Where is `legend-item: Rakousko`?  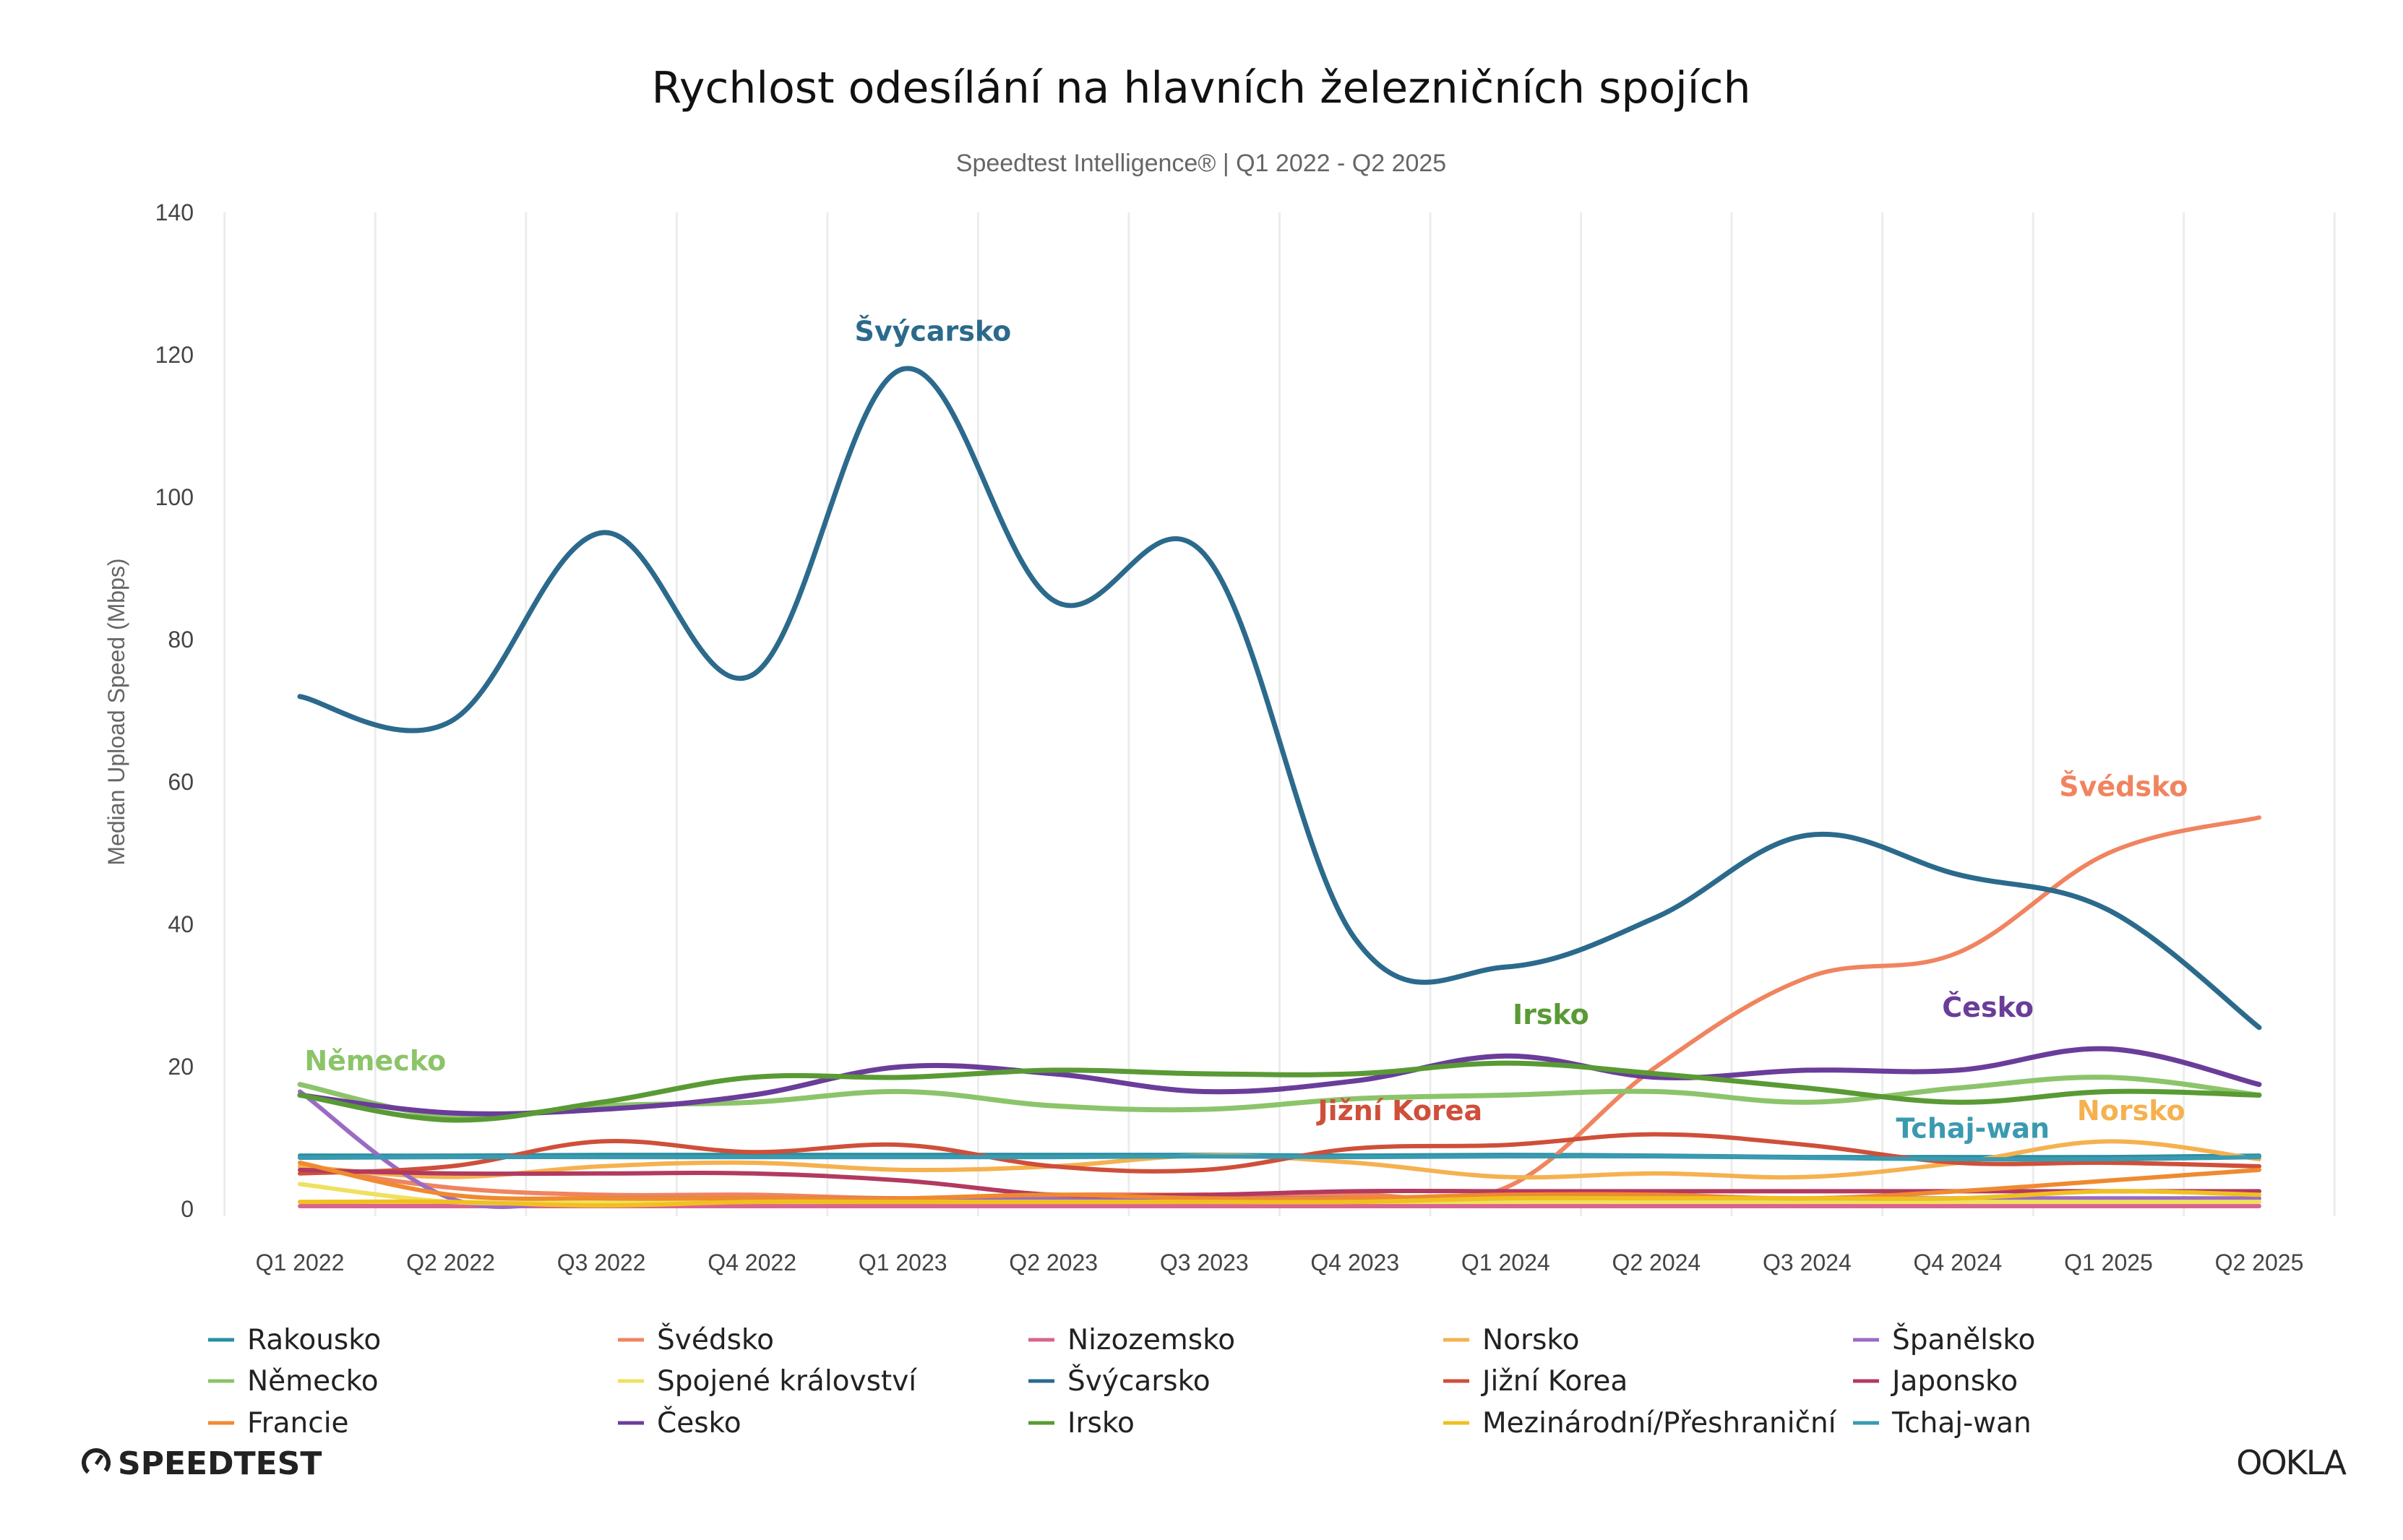
legend-item: Rakousko is located at coordinates (294, 1340).